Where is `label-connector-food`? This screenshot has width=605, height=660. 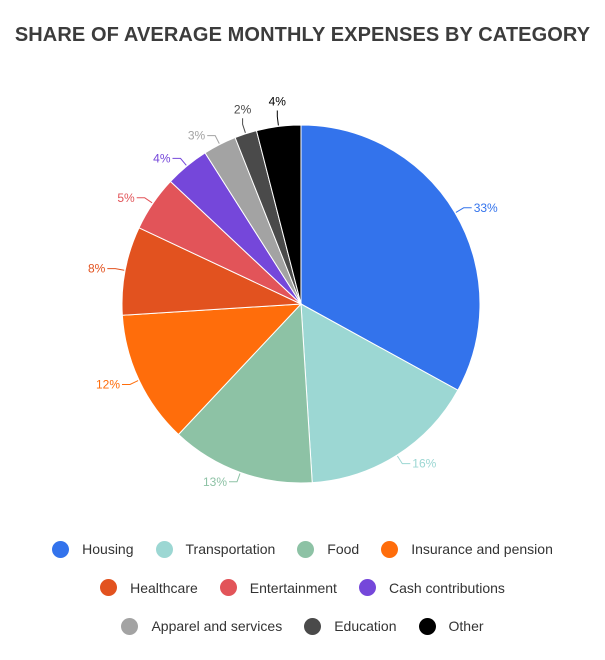 label-connector-food is located at coordinates (235, 478).